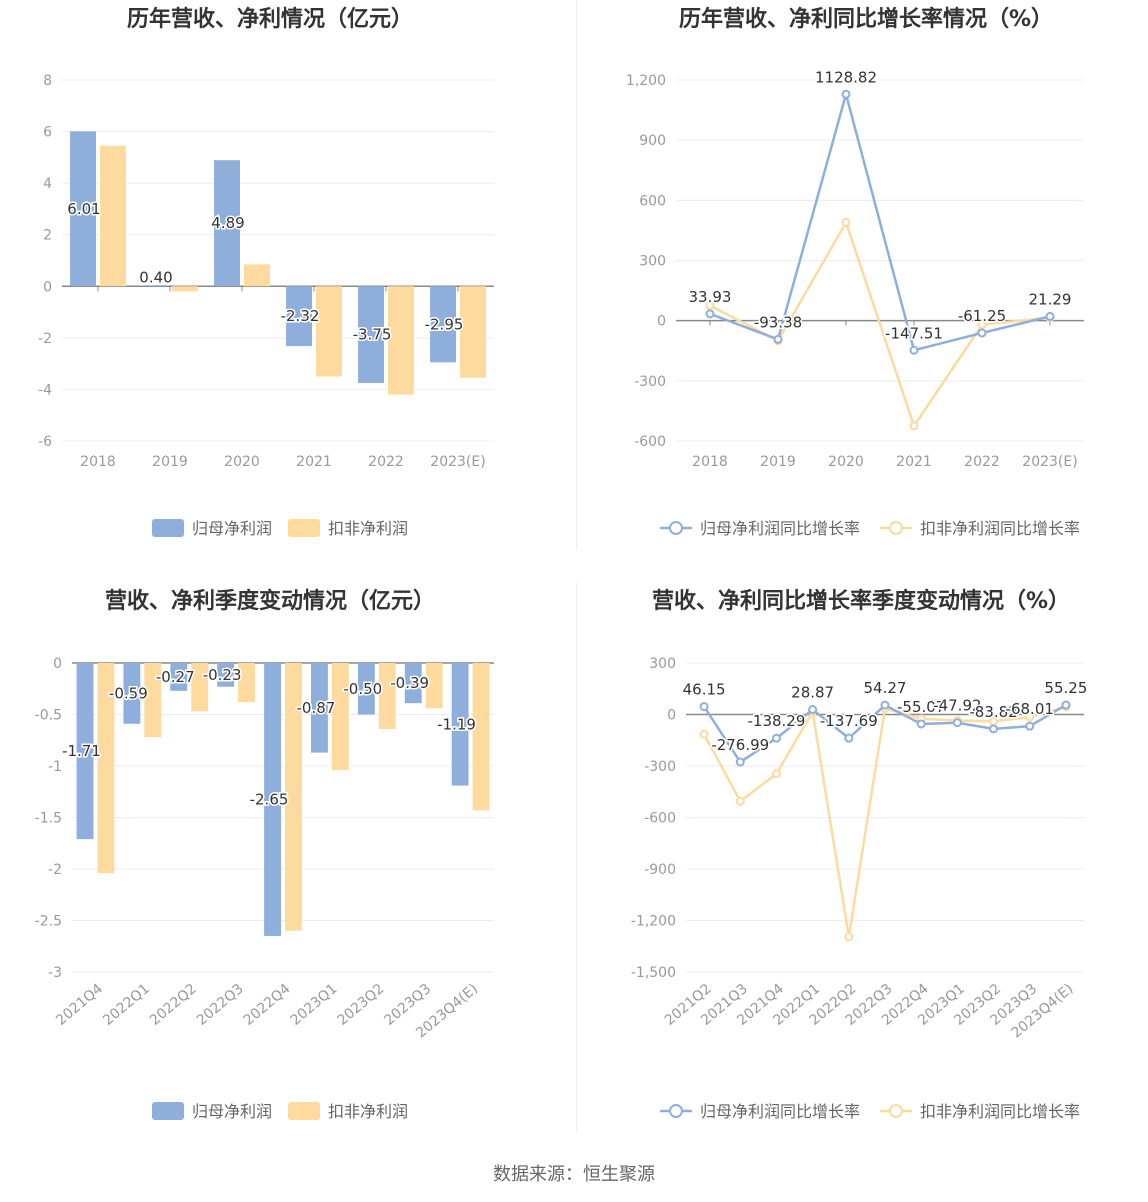 This screenshot has height=1202, width=1148. What do you see at coordinates (456, 724) in the screenshot?
I see `bar-data-label: -1.19` at bounding box center [456, 724].